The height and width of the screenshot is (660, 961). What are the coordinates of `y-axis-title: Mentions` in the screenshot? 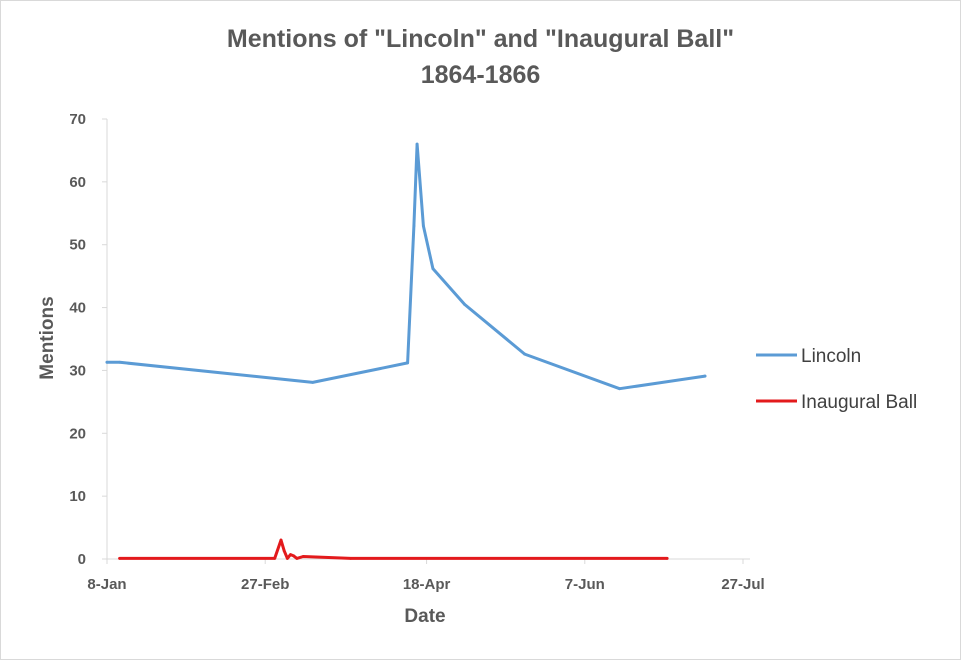 It's located at (47, 337).